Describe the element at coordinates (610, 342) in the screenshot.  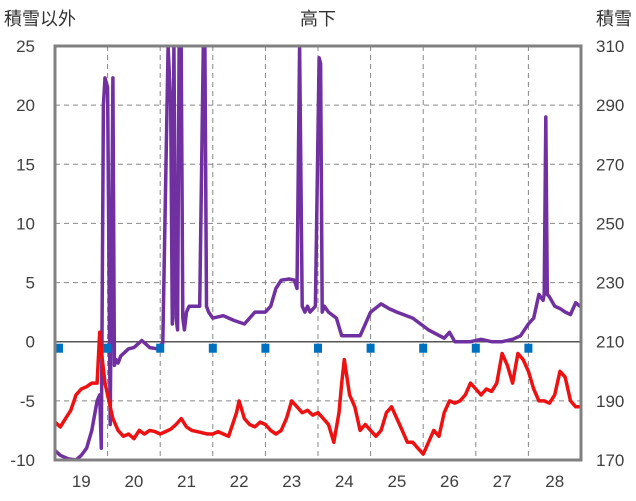
I see `y-tick-right-5: 210` at that location.